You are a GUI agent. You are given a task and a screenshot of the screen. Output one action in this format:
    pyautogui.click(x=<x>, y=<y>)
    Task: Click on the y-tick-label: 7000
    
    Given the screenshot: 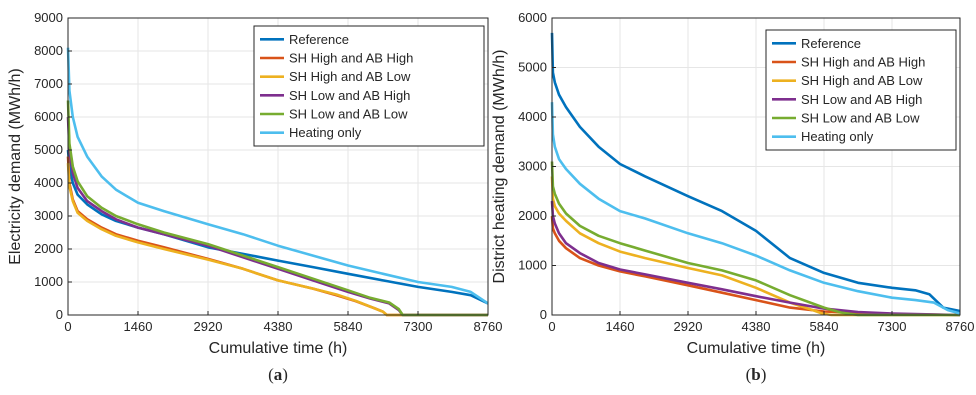 What is the action you would take?
    pyautogui.click(x=48, y=83)
    